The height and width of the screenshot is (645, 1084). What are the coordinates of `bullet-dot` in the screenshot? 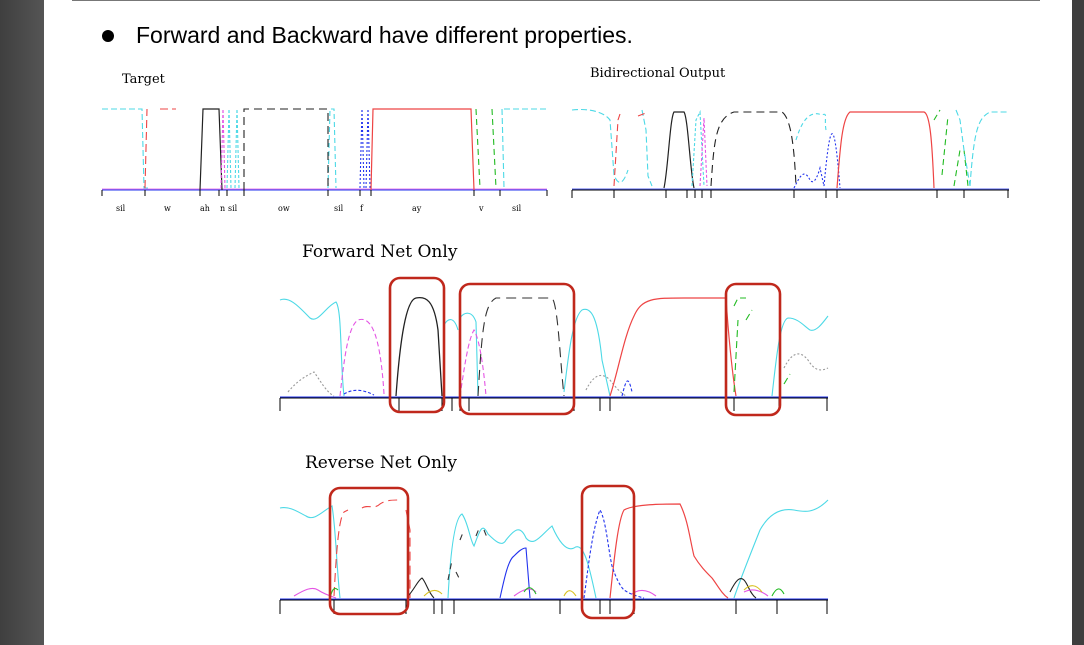 It's located at (108, 36).